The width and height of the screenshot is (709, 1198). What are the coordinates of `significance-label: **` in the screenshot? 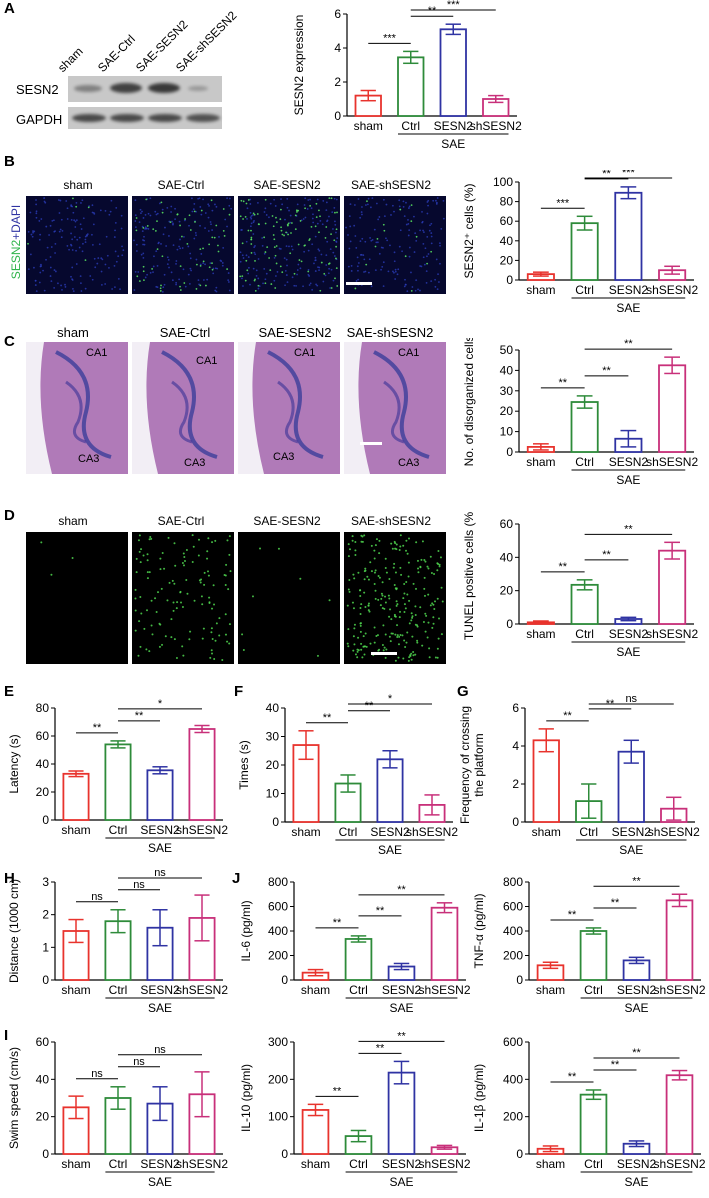 It's located at (572, 915).